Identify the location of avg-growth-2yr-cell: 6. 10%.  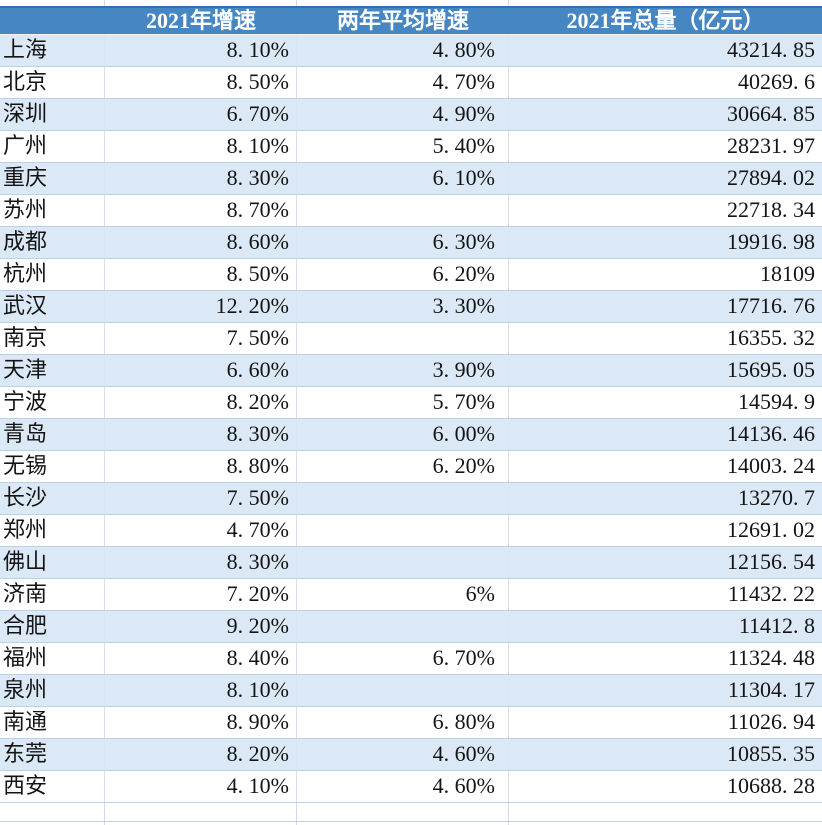
(403, 178).